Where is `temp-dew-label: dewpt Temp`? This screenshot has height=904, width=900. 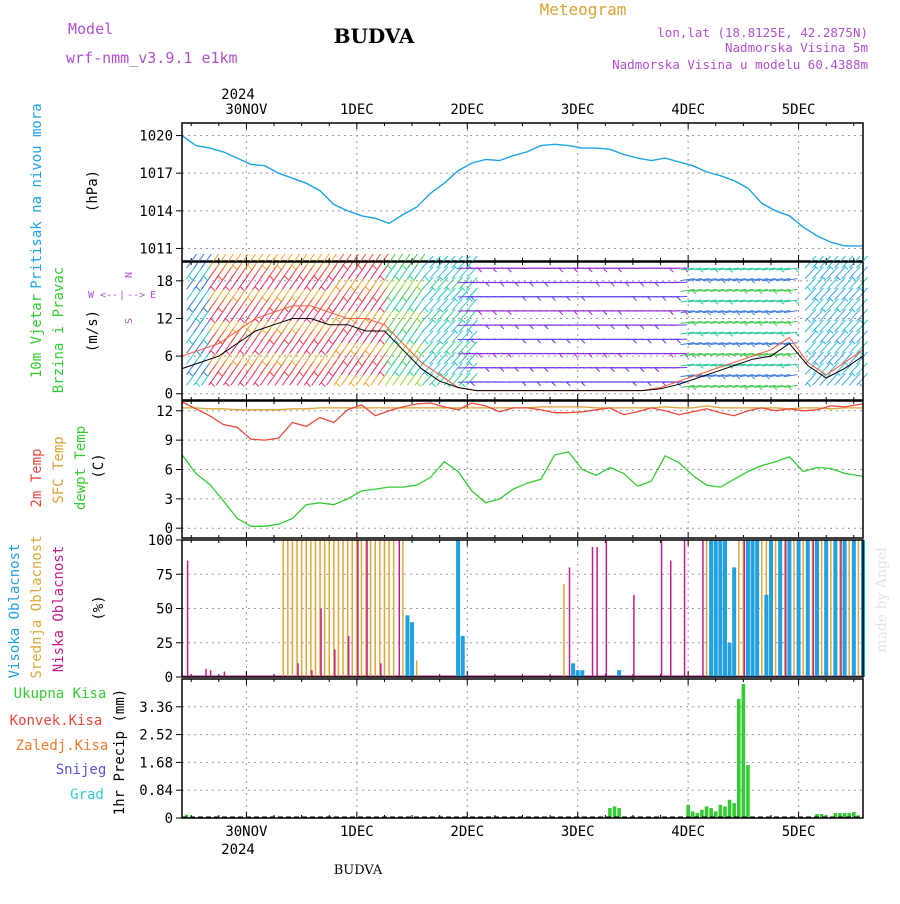 temp-dew-label: dewpt Temp is located at coordinates (81, 468).